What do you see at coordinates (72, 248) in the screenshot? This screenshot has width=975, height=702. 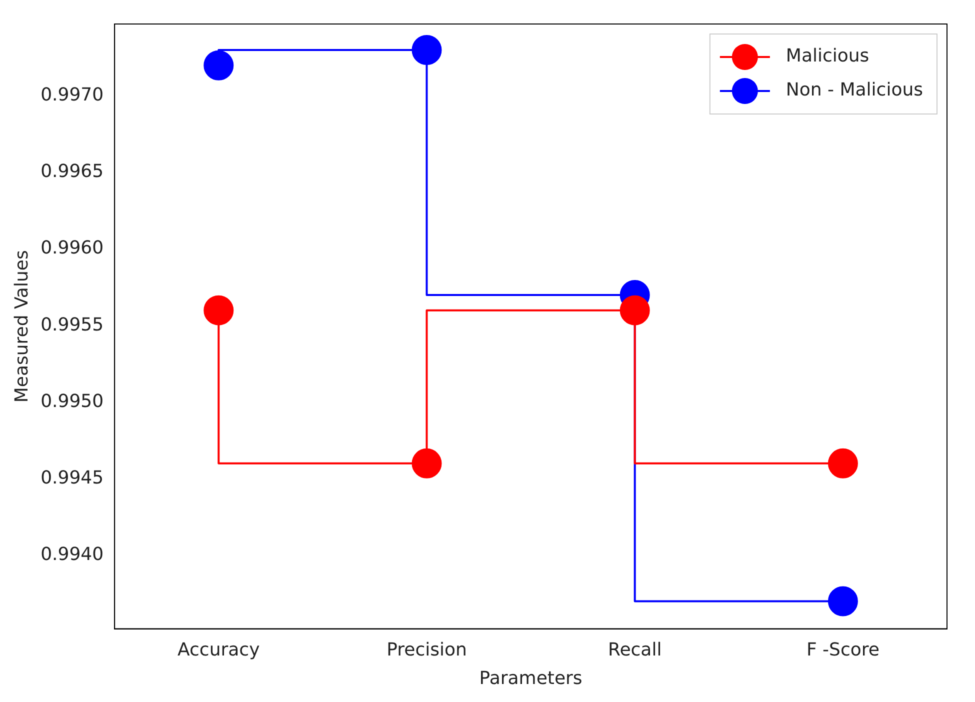 I see `y-tick-label: 0.9960` at bounding box center [72, 248].